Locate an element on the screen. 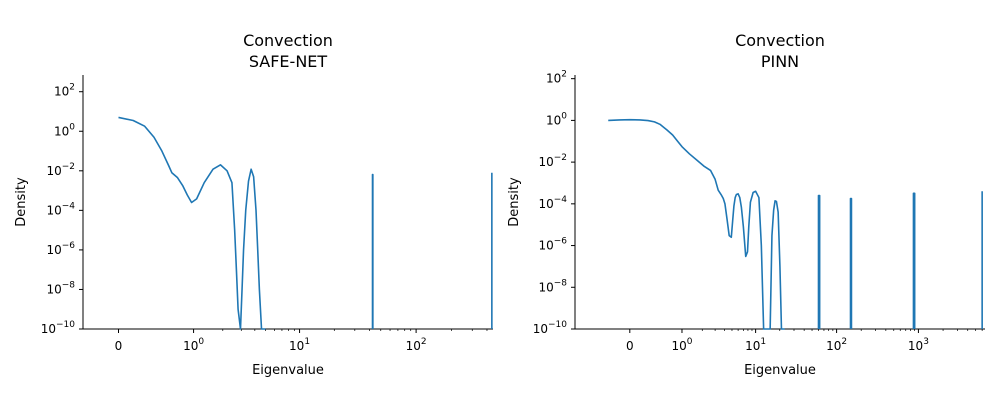 Image resolution: width=1000 pixels, height=400 pixels. chart-subtitle: SAFE-NET is located at coordinates (288, 61).